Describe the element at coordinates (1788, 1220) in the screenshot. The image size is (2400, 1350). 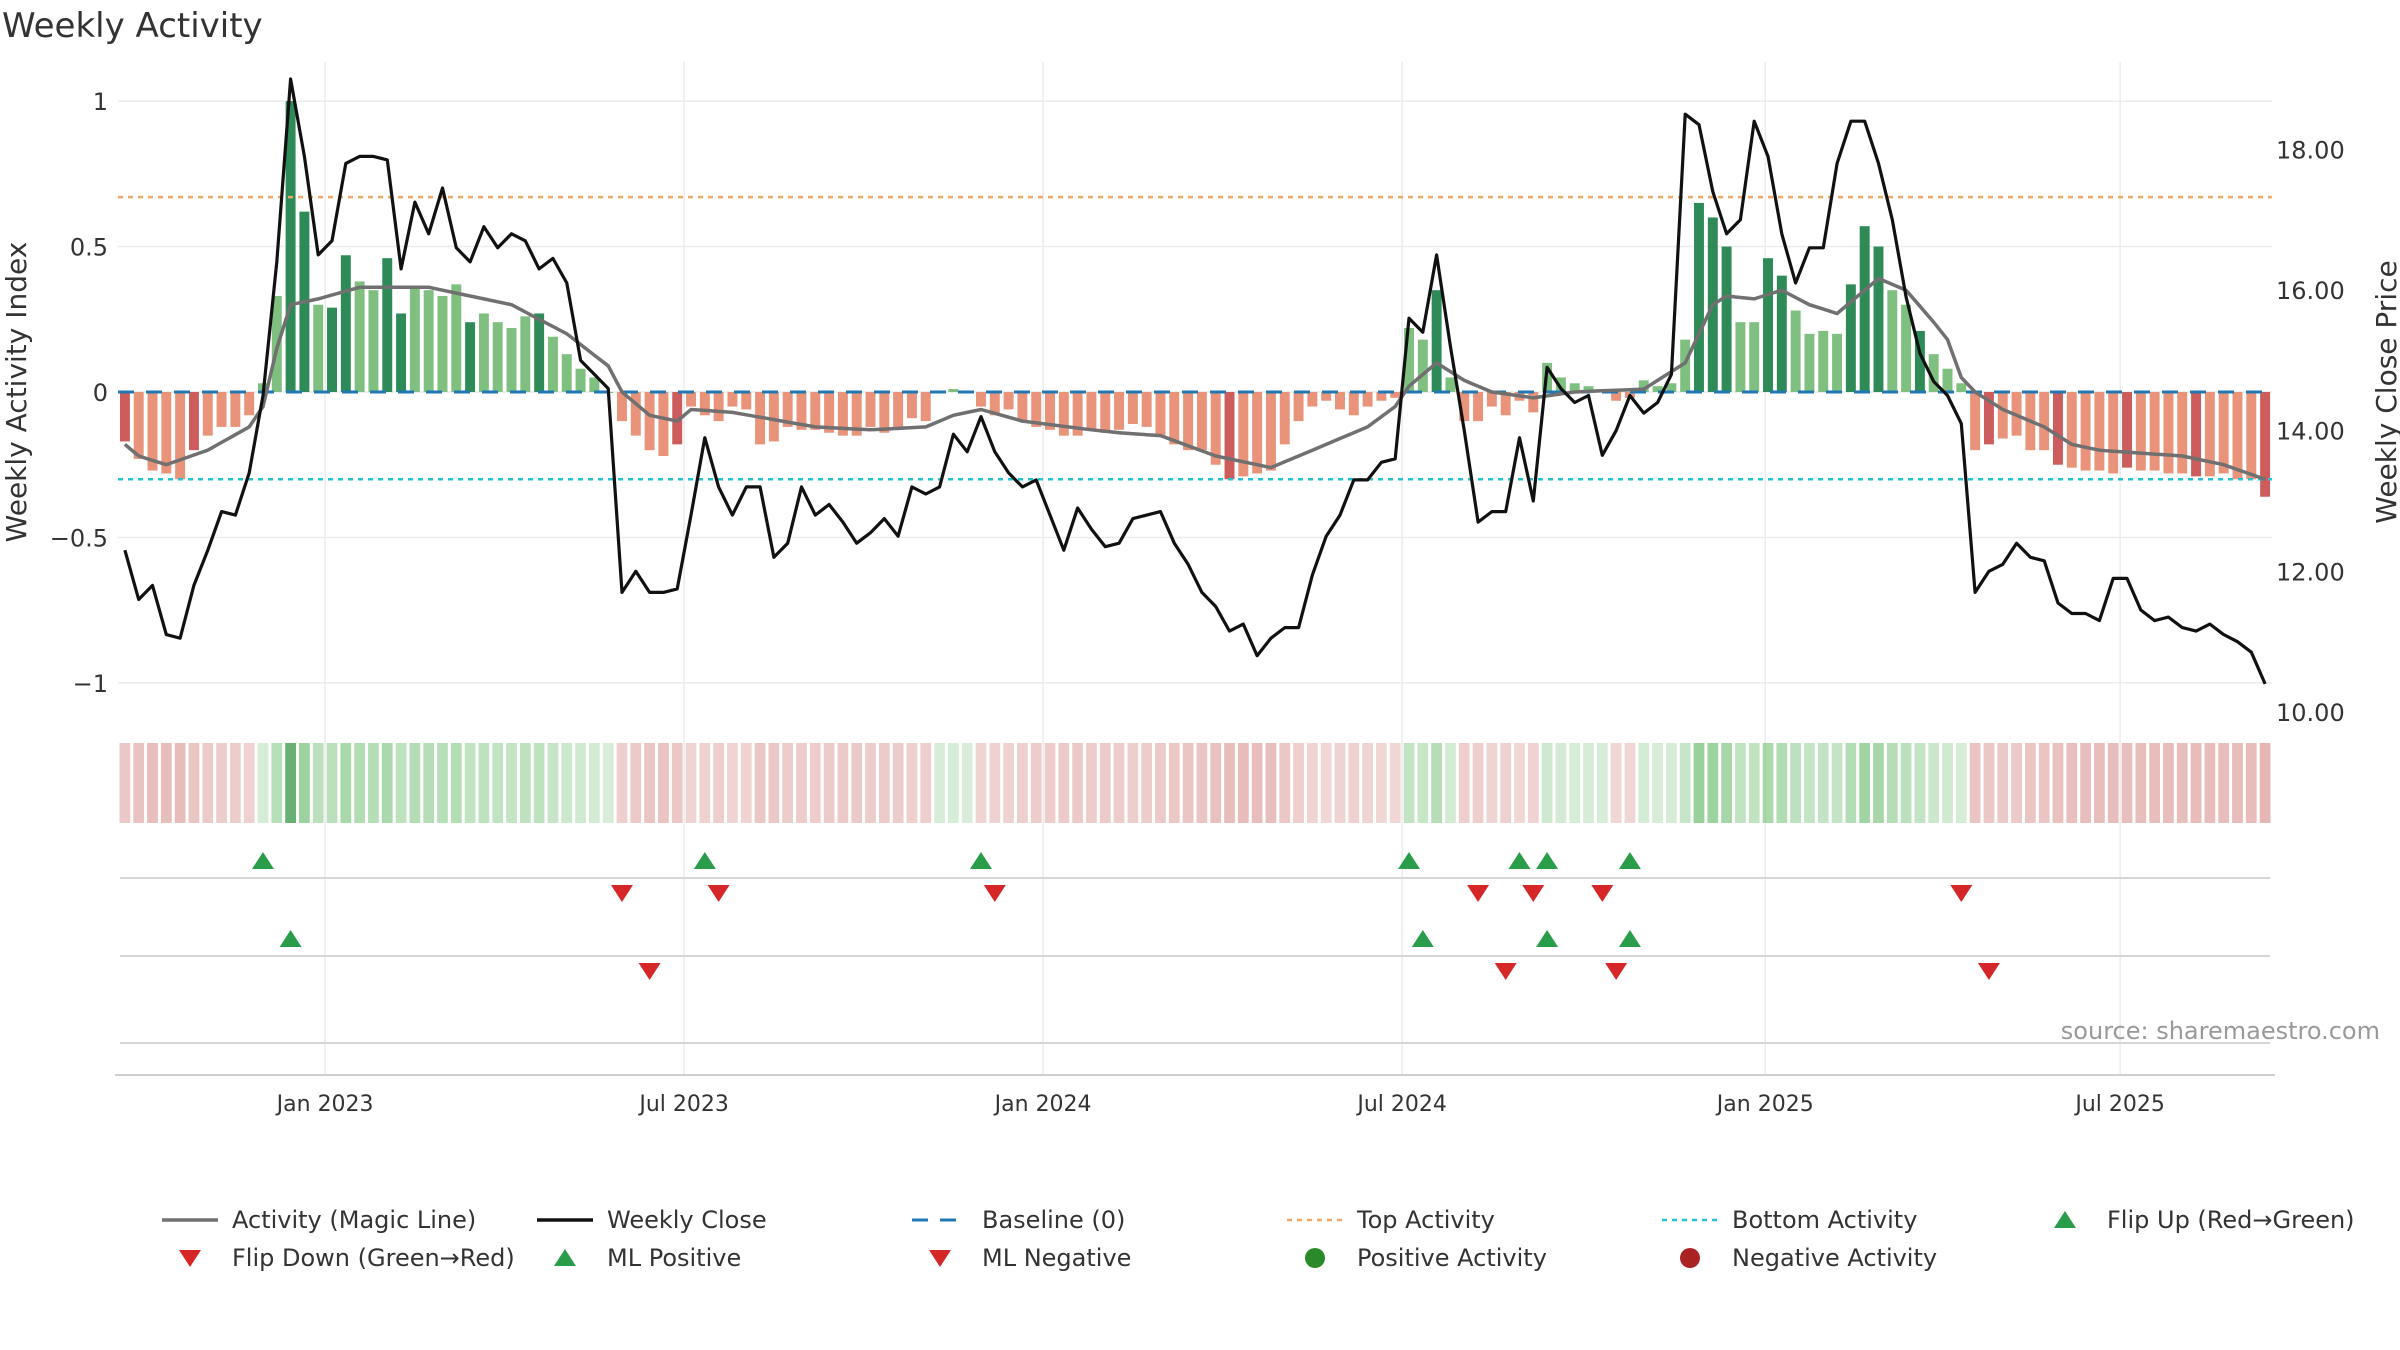
I see `legend-bottom-activity: Bottom Activity` at that location.